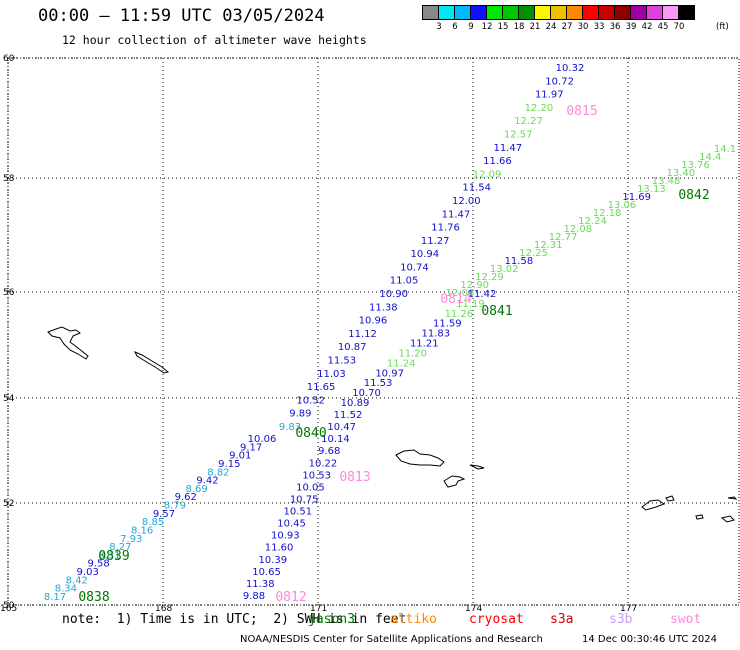  Describe the element at coordinates (487, 27) in the screenshot. I see `colorbar-label: 12` at that location.